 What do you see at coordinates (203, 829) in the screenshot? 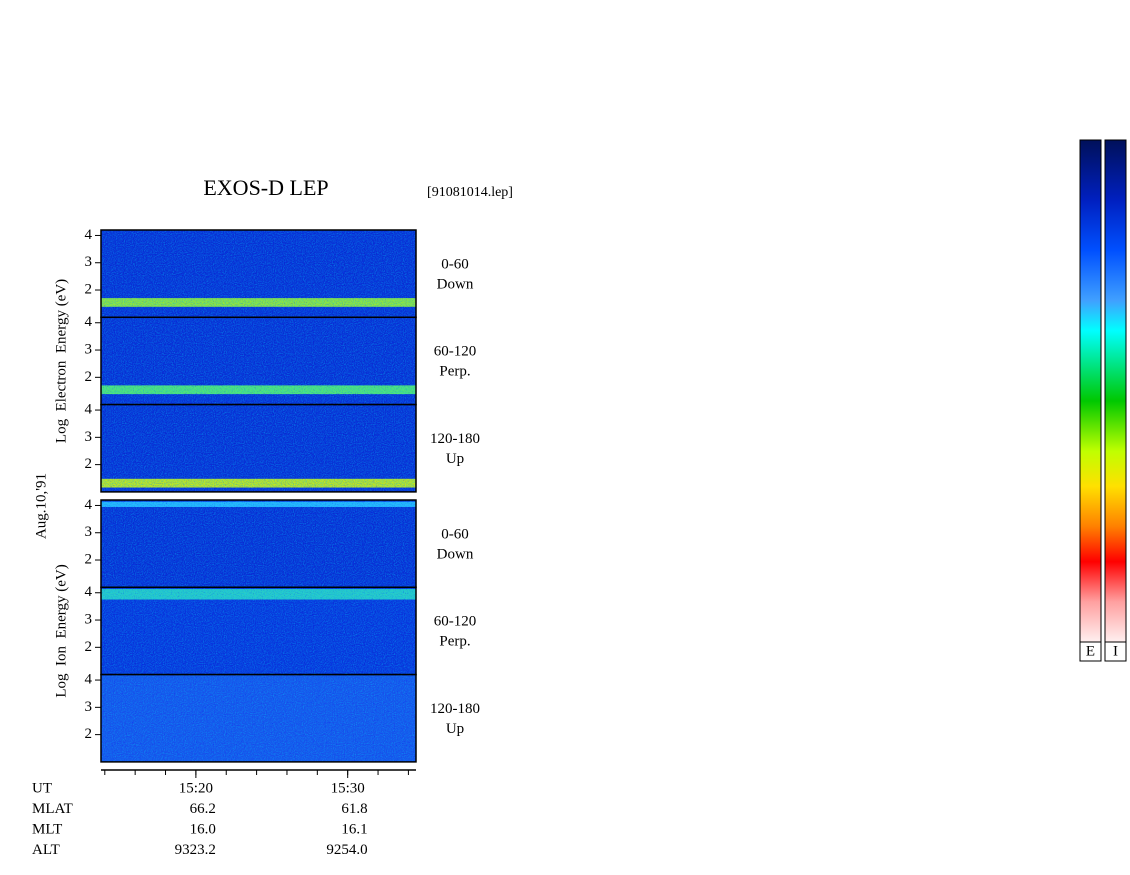
I see `orbit-value: 16.0` at bounding box center [203, 829].